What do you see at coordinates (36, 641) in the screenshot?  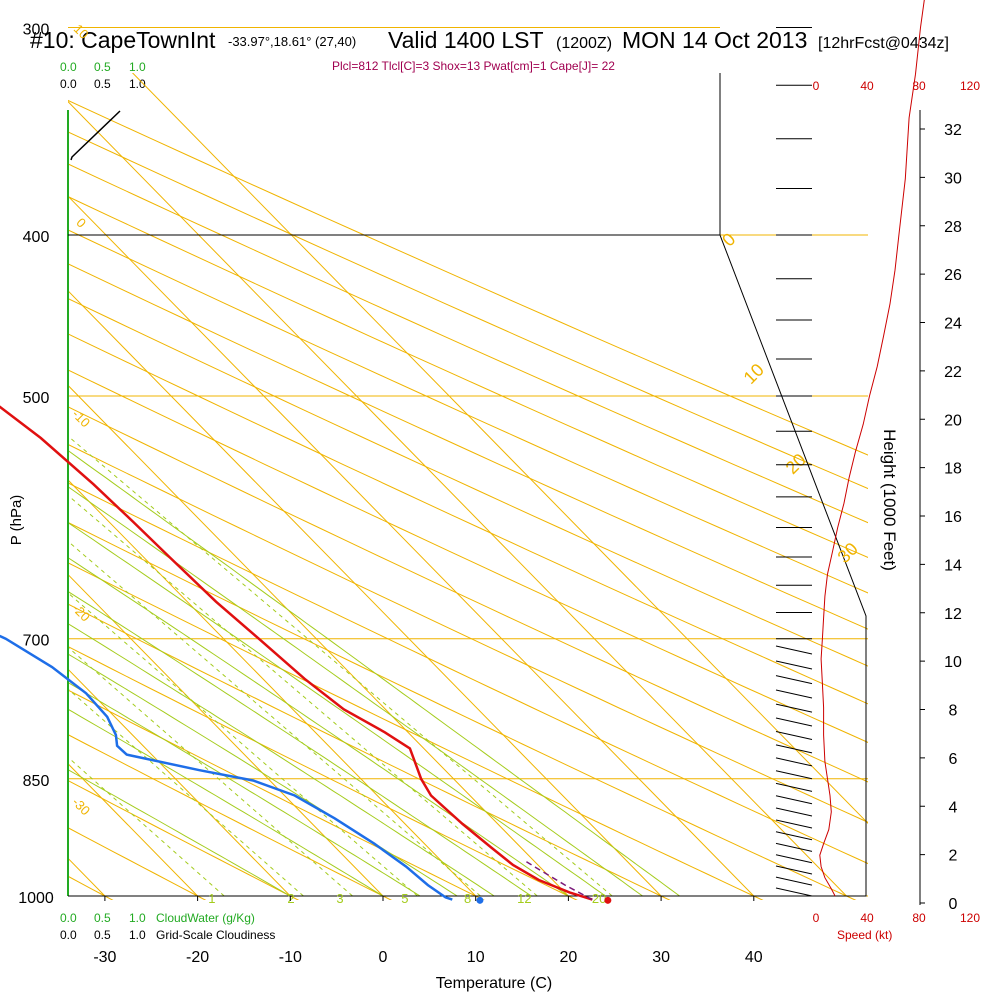 I see `pressure-tick-label-700: 700` at bounding box center [36, 641].